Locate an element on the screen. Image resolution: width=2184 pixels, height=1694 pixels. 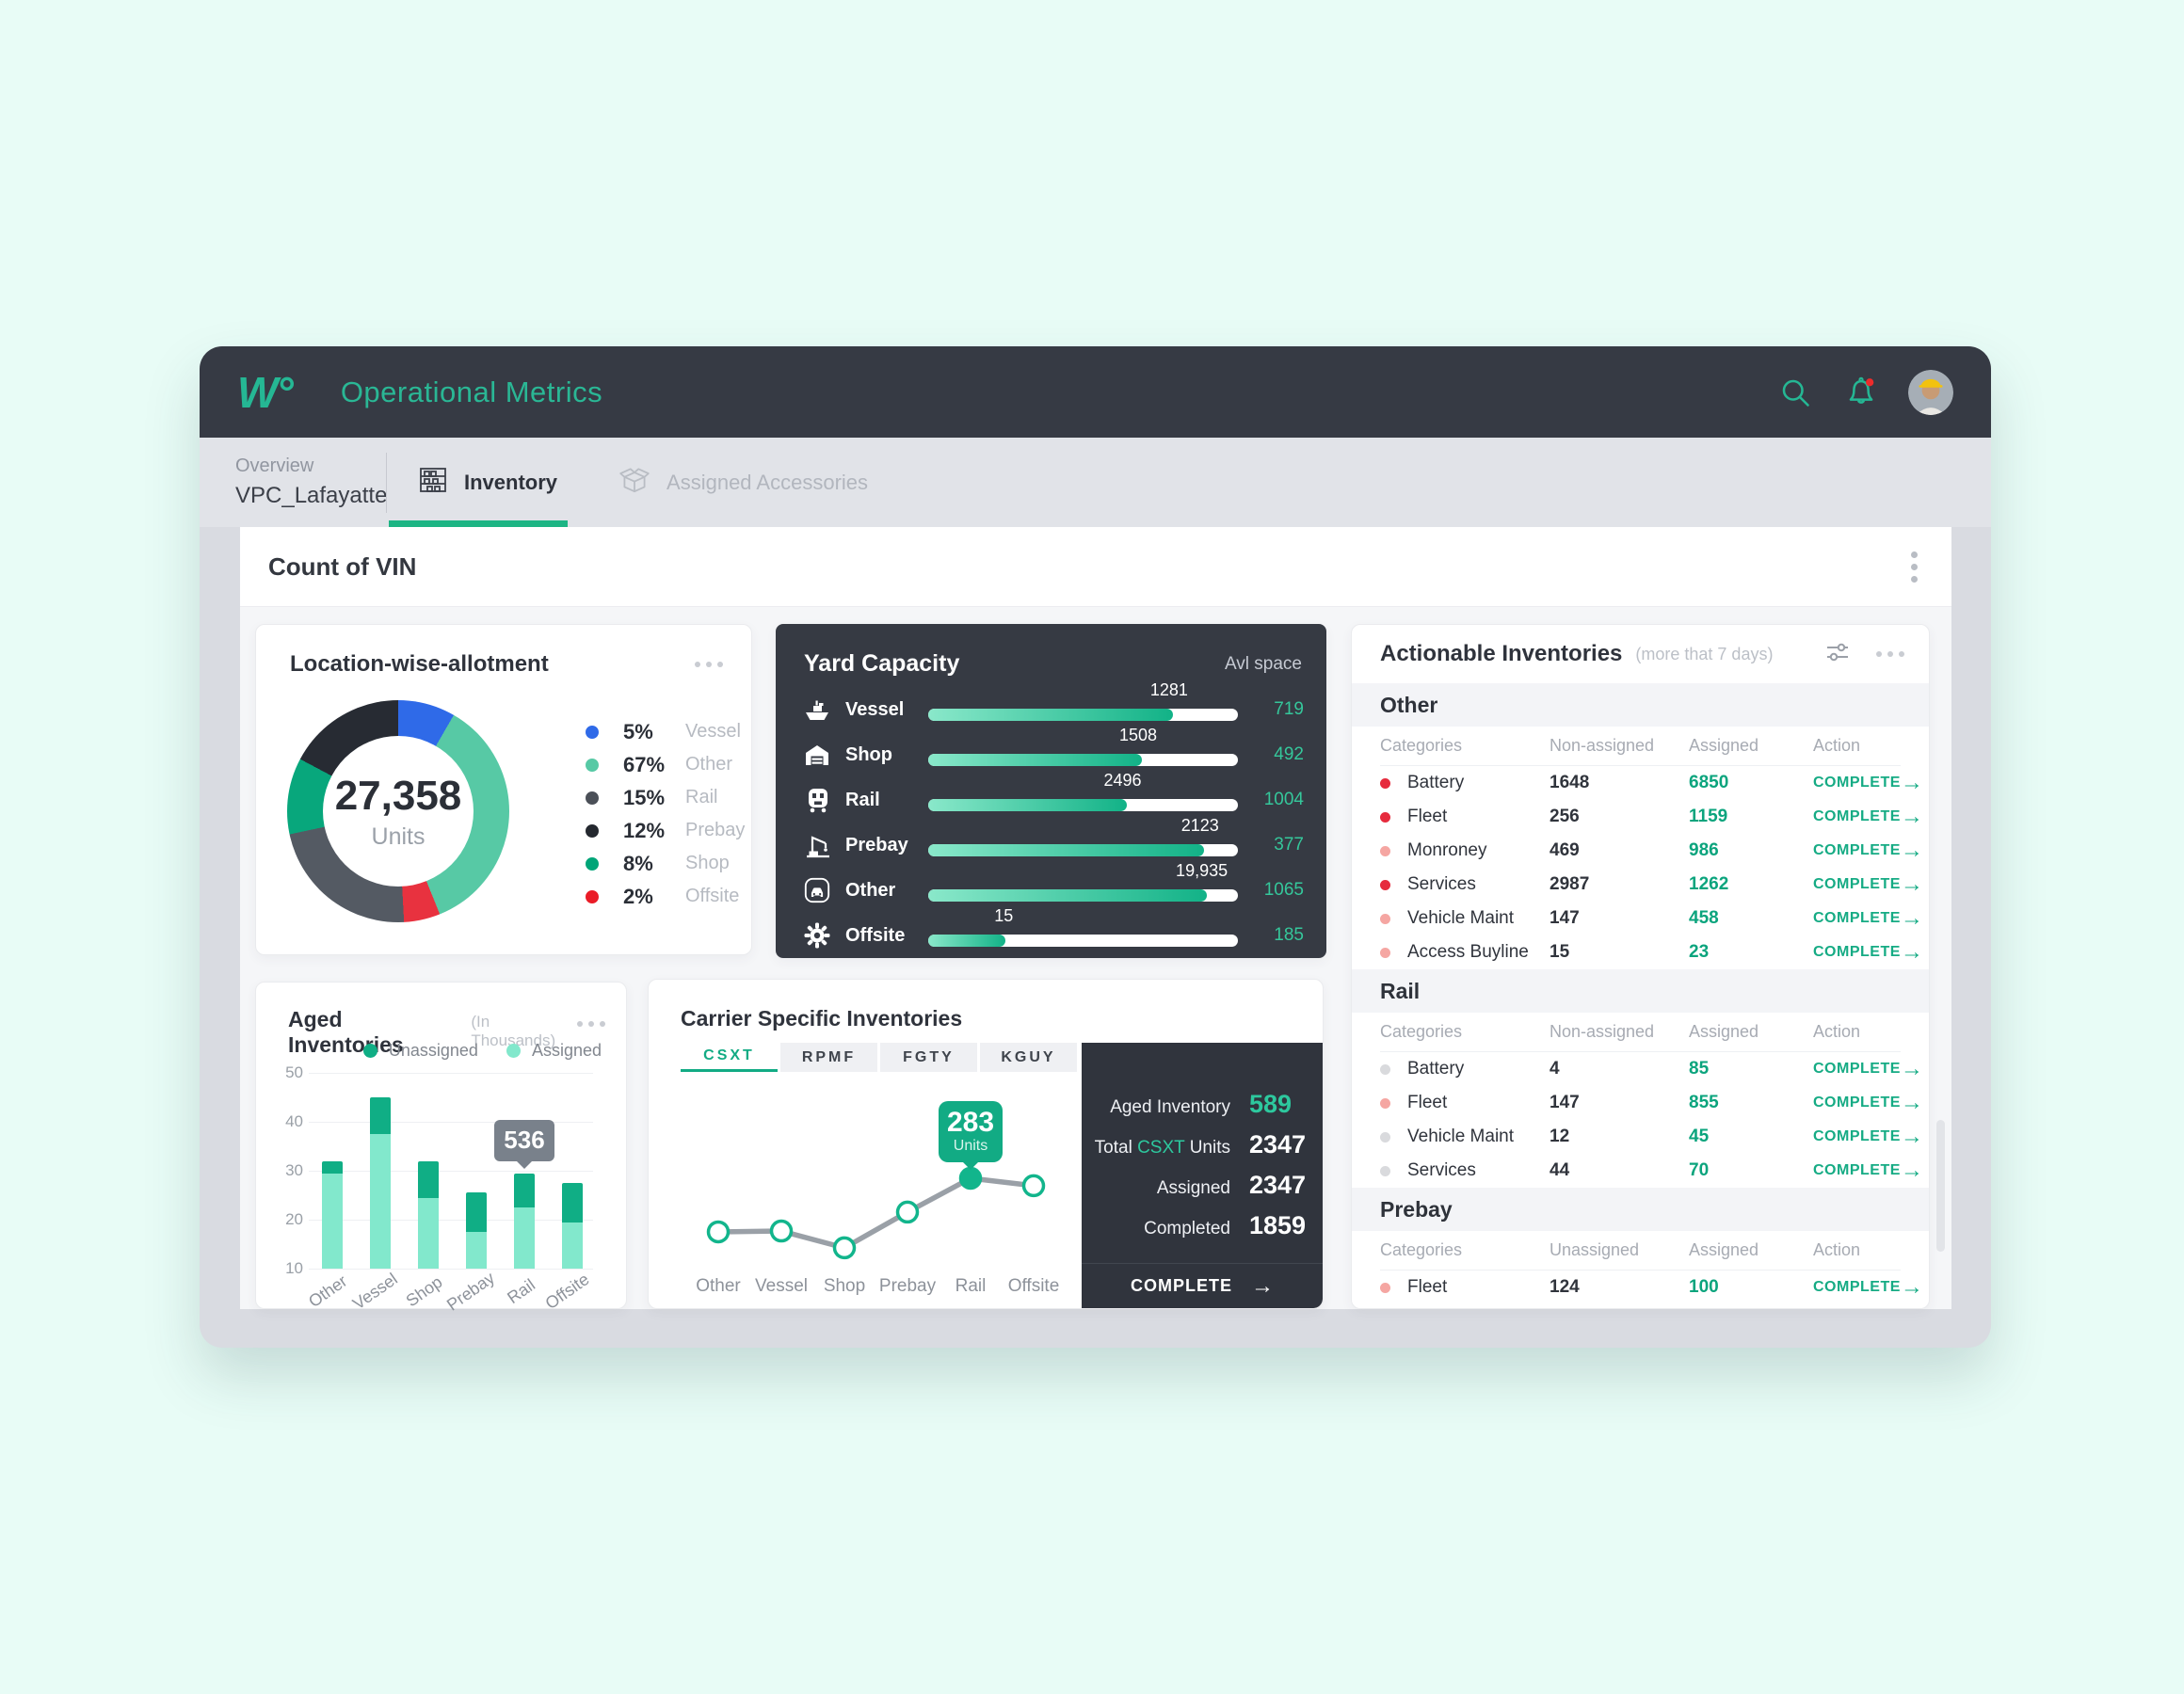
table-row: Access Buyline 15 23 COMPLETE → is located at coordinates (1651, 952).